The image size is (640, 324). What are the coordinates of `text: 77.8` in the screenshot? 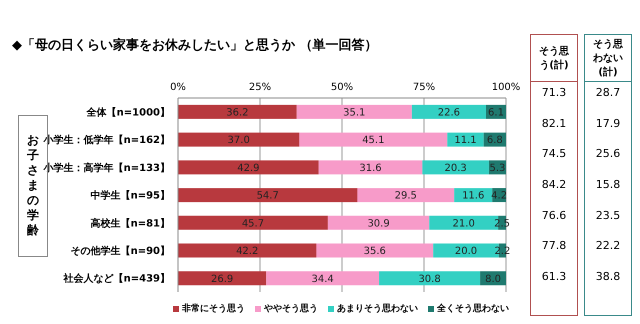 It's located at (554, 245).